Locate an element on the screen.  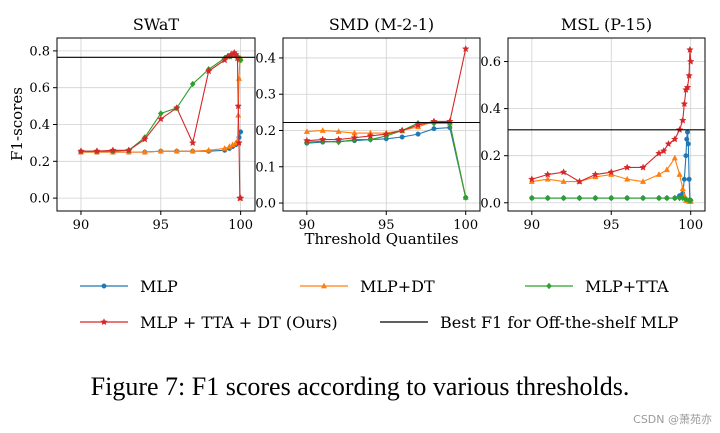
legend-item-4-label: MLP + TTA + DT (Ours) is located at coordinates (239, 322).